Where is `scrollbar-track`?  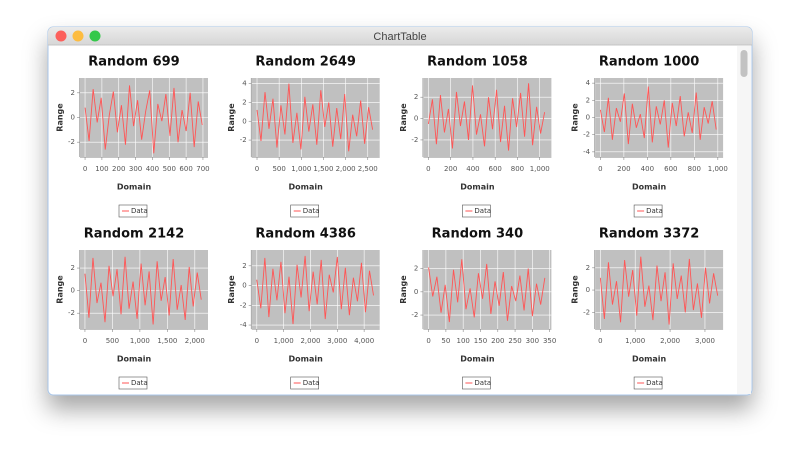
scrollbar-track is located at coordinates (744, 220).